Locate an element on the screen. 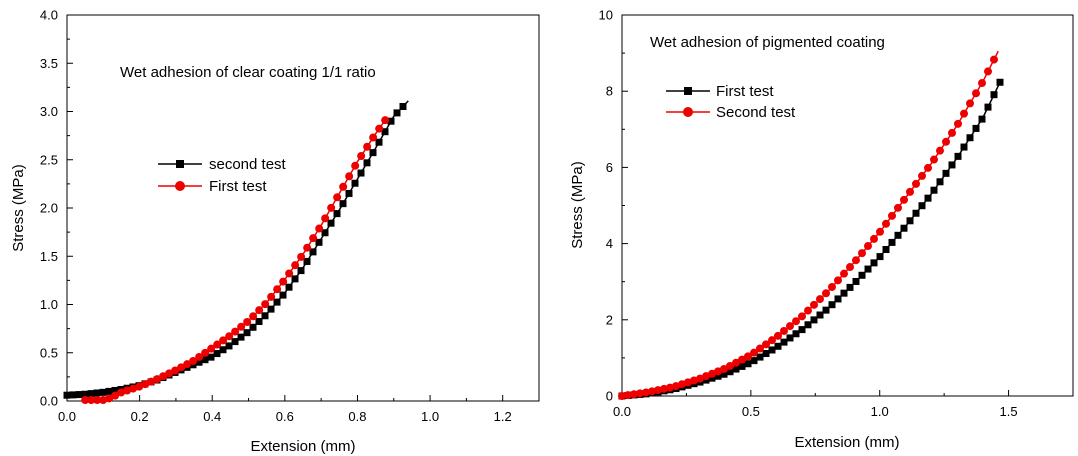 The width and height of the screenshot is (1078, 456). x-tick-label: 1.5 is located at coordinates (1009, 411).